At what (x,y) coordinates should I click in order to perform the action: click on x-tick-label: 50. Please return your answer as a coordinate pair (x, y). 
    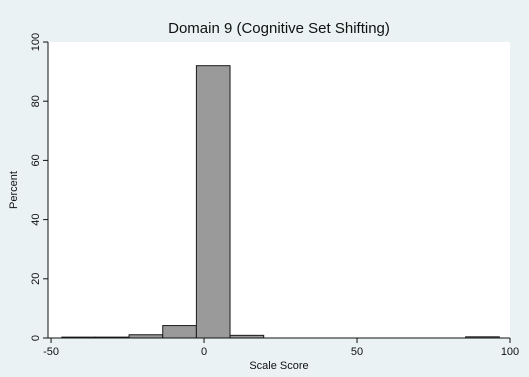
    Looking at the image, I should click on (357, 352).